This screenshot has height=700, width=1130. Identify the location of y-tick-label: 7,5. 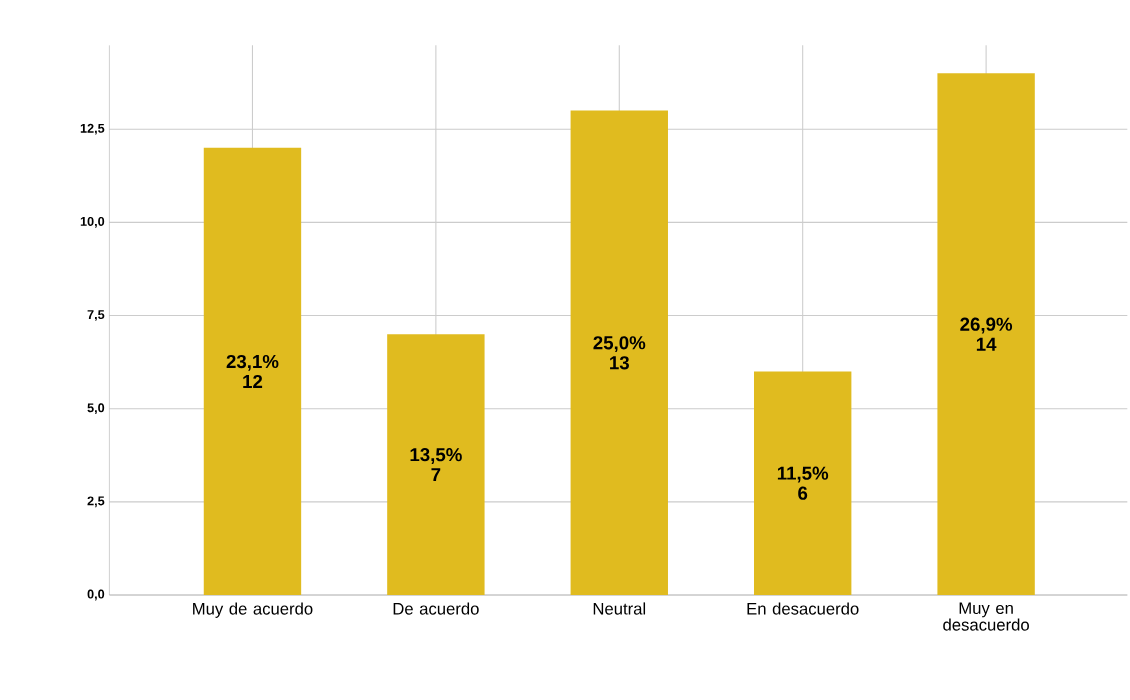
(96, 315).